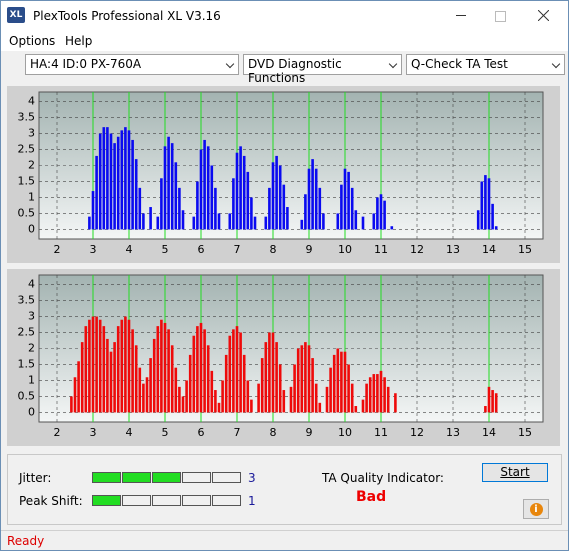 The width and height of the screenshot is (569, 551). Describe the element at coordinates (129, 249) in the screenshot. I see `x-tick-label: 4` at that location.